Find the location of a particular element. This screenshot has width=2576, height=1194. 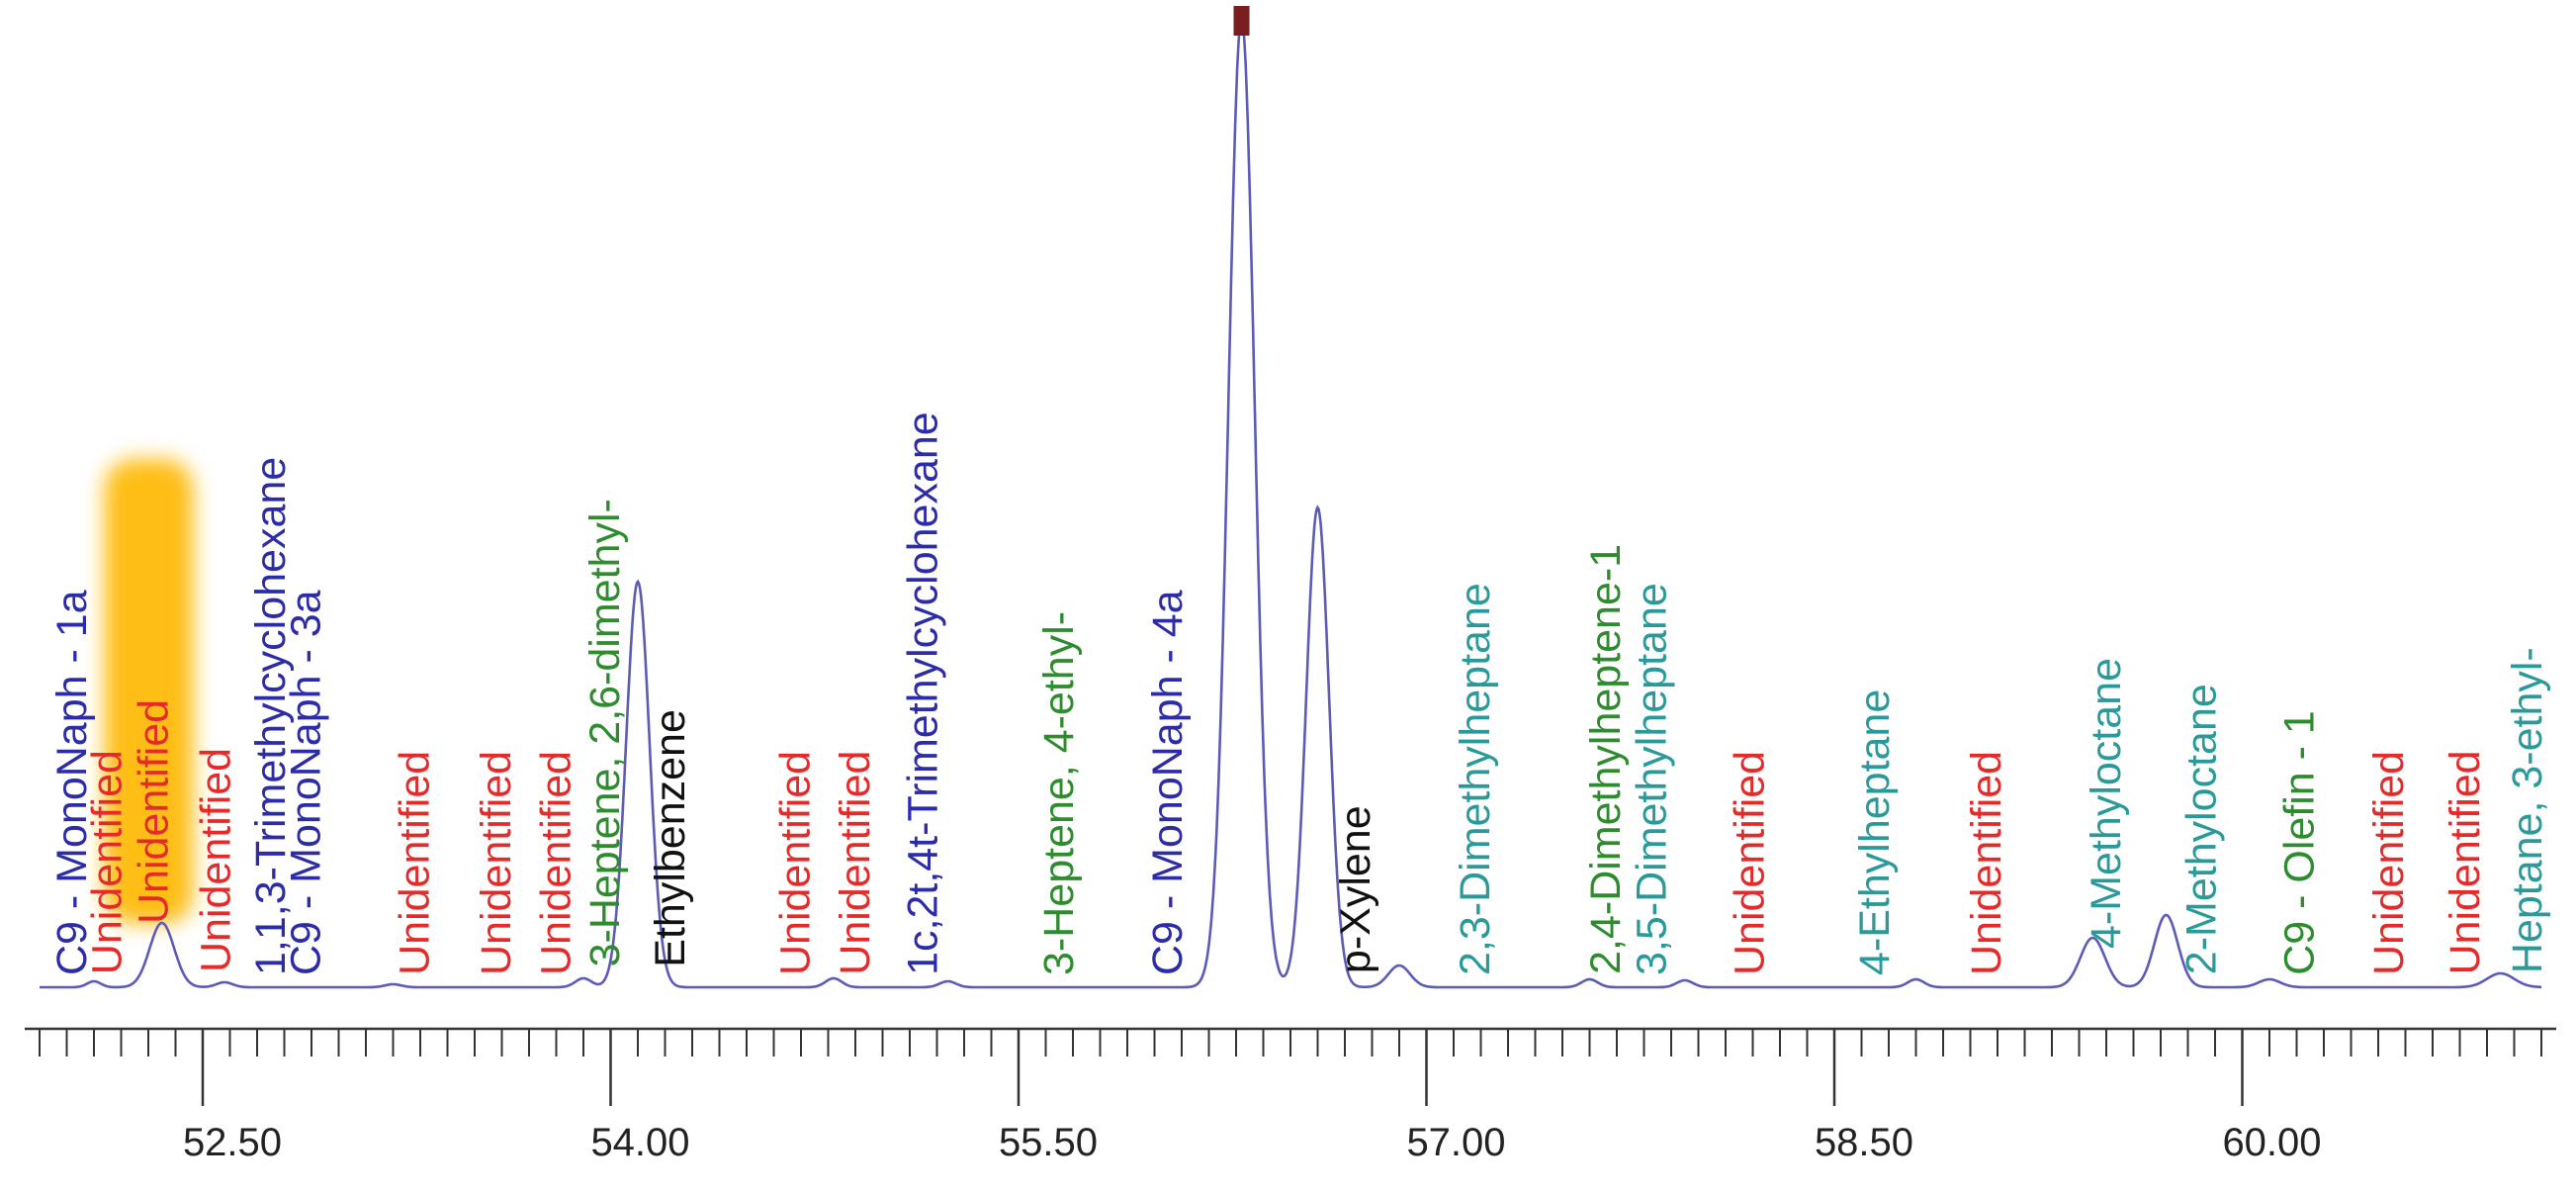

peak-label: Heptane, 3-ethyl- is located at coordinates (2527, 810).